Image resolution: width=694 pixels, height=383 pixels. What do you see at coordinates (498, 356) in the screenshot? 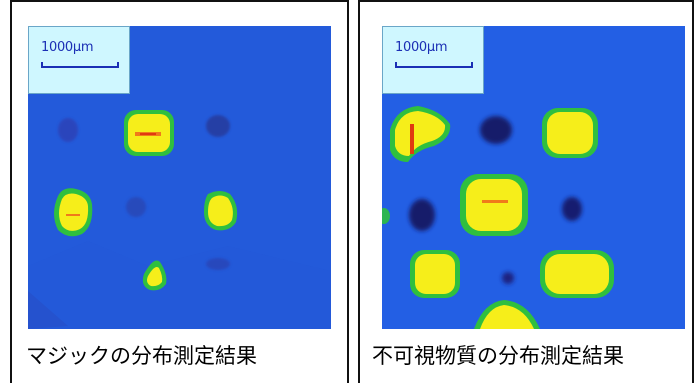
I see `caption-invisible-substance: 不可視物質の分布測定結果` at bounding box center [498, 356].